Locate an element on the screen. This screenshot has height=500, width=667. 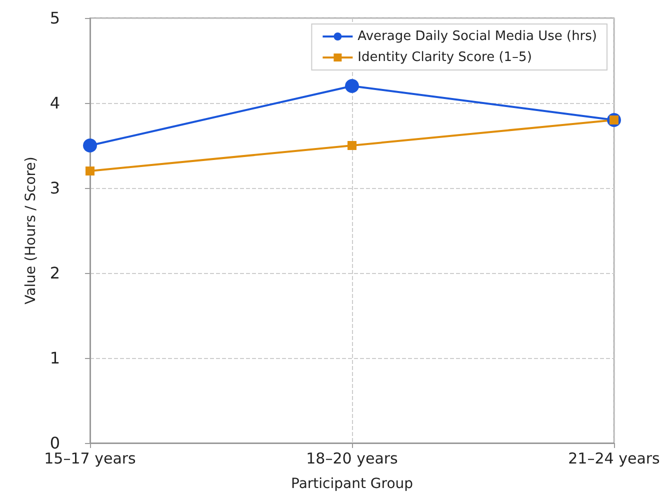
y-tick-label: 0 is located at coordinates (55, 443).